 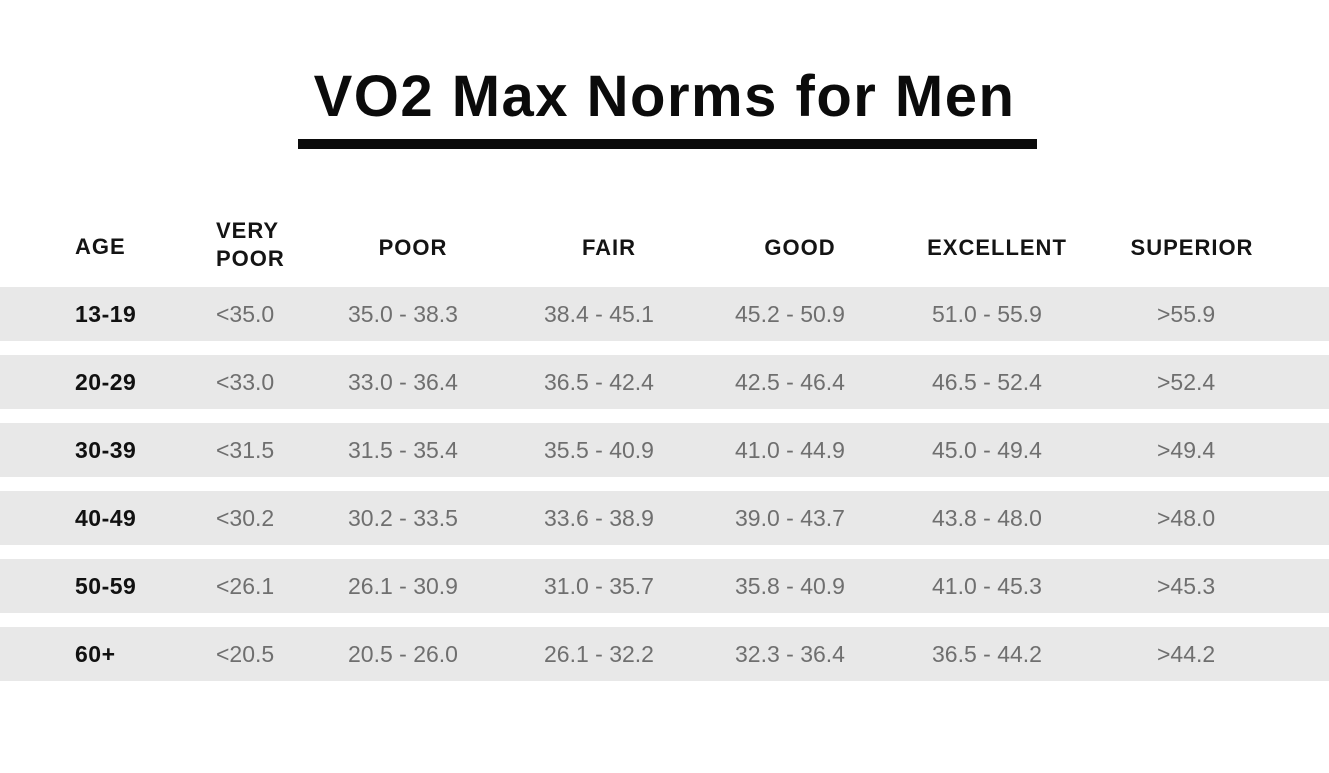 I want to click on very-poor-cell: <31.5, so click(x=245, y=450).